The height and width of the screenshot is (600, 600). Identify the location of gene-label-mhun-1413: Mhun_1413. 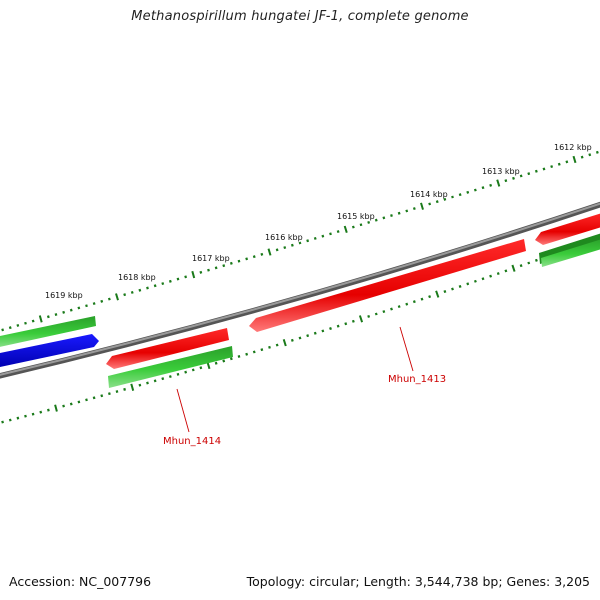
(417, 379).